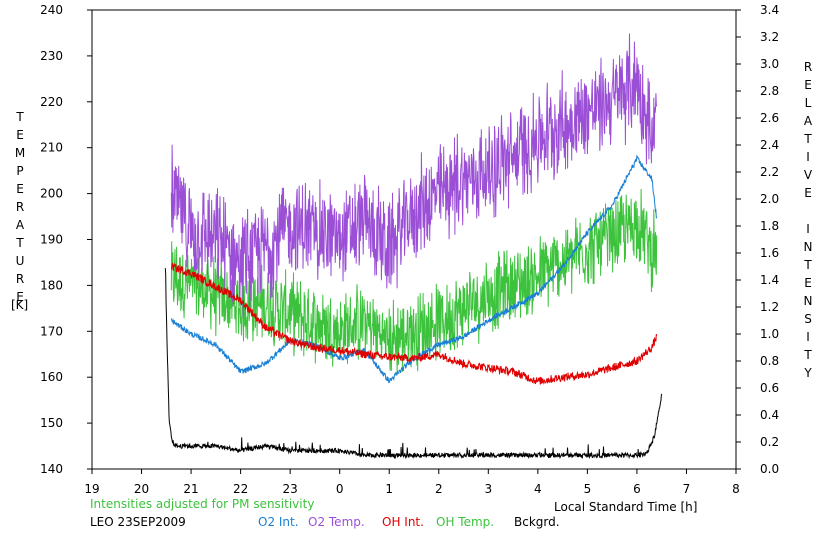  What do you see at coordinates (414, 323) in the screenshot?
I see `series-line-oh-int` at bounding box center [414, 323].